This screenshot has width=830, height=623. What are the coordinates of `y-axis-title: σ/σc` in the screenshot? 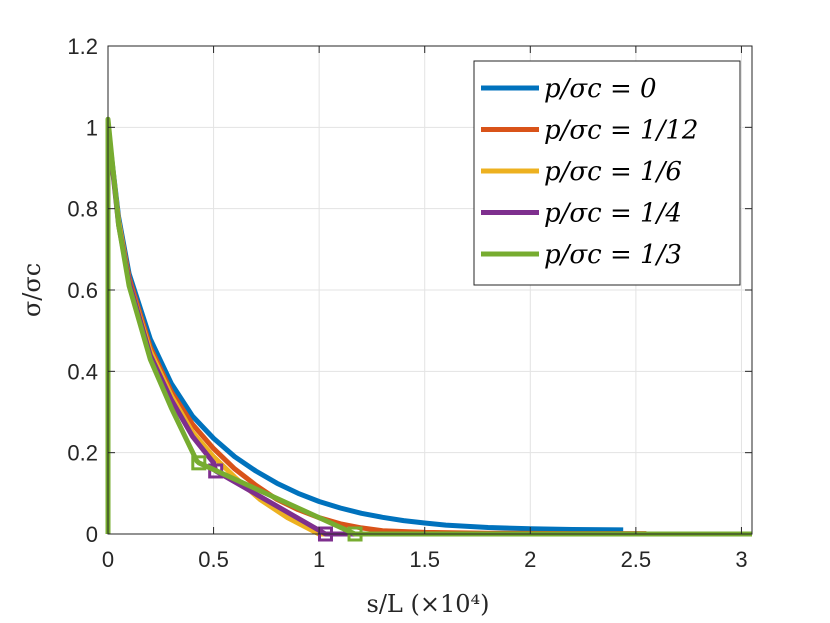 It's located at (32, 290).